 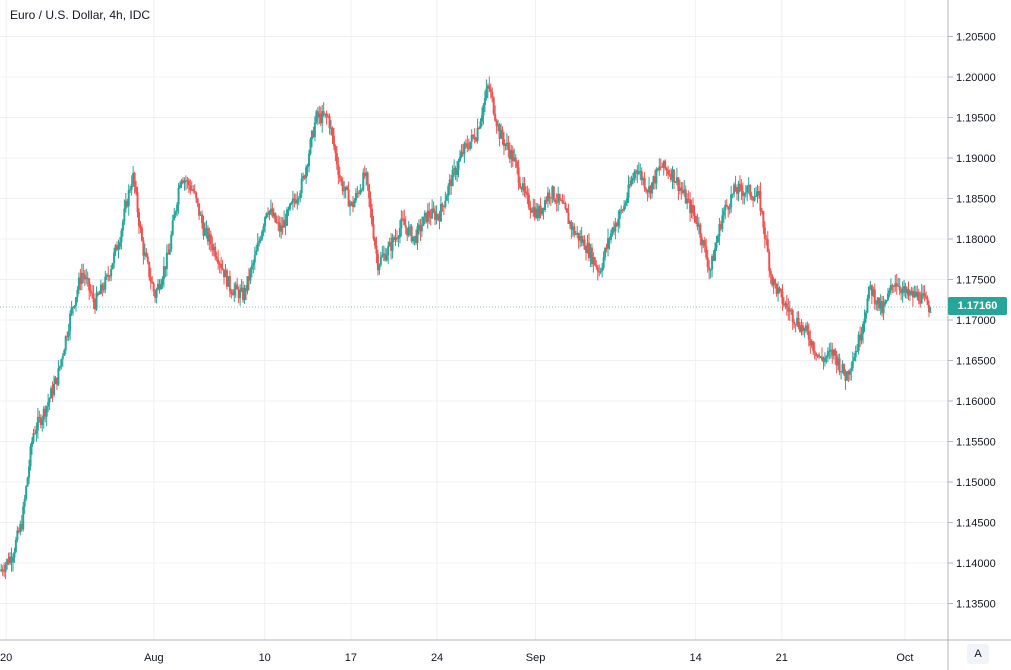 I want to click on last-price-badge: 1.17160, so click(x=977, y=306).